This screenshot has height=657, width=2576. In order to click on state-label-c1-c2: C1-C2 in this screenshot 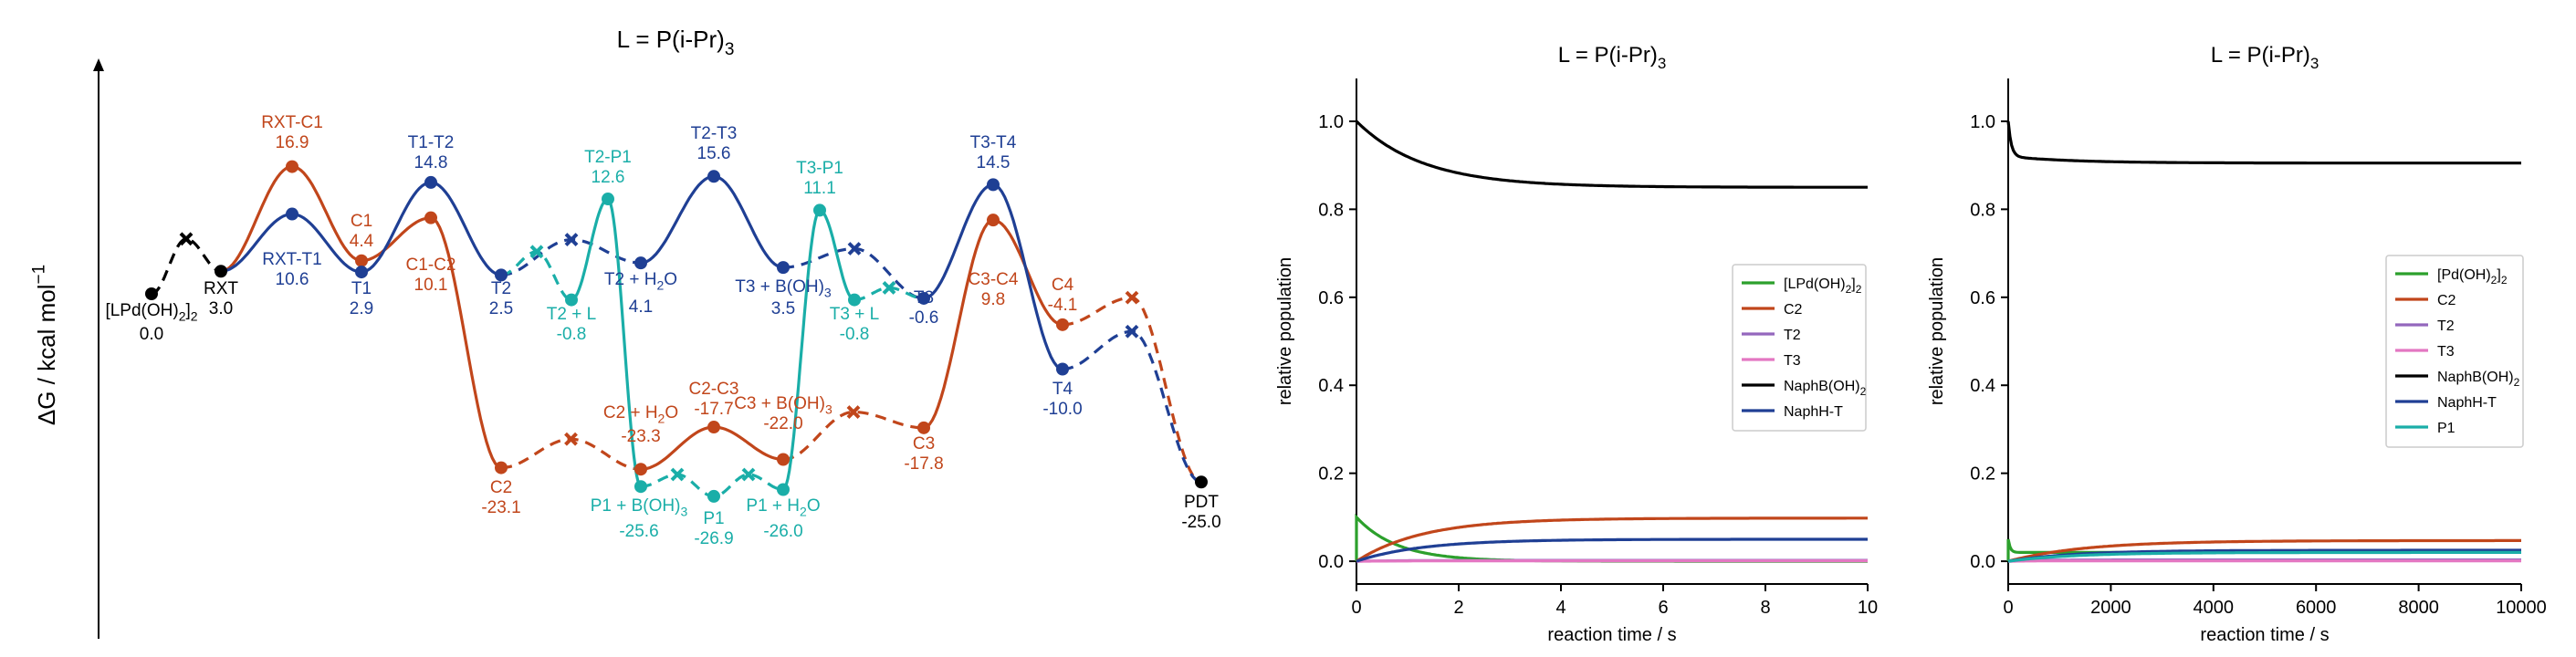, I will do `click(431, 265)`.